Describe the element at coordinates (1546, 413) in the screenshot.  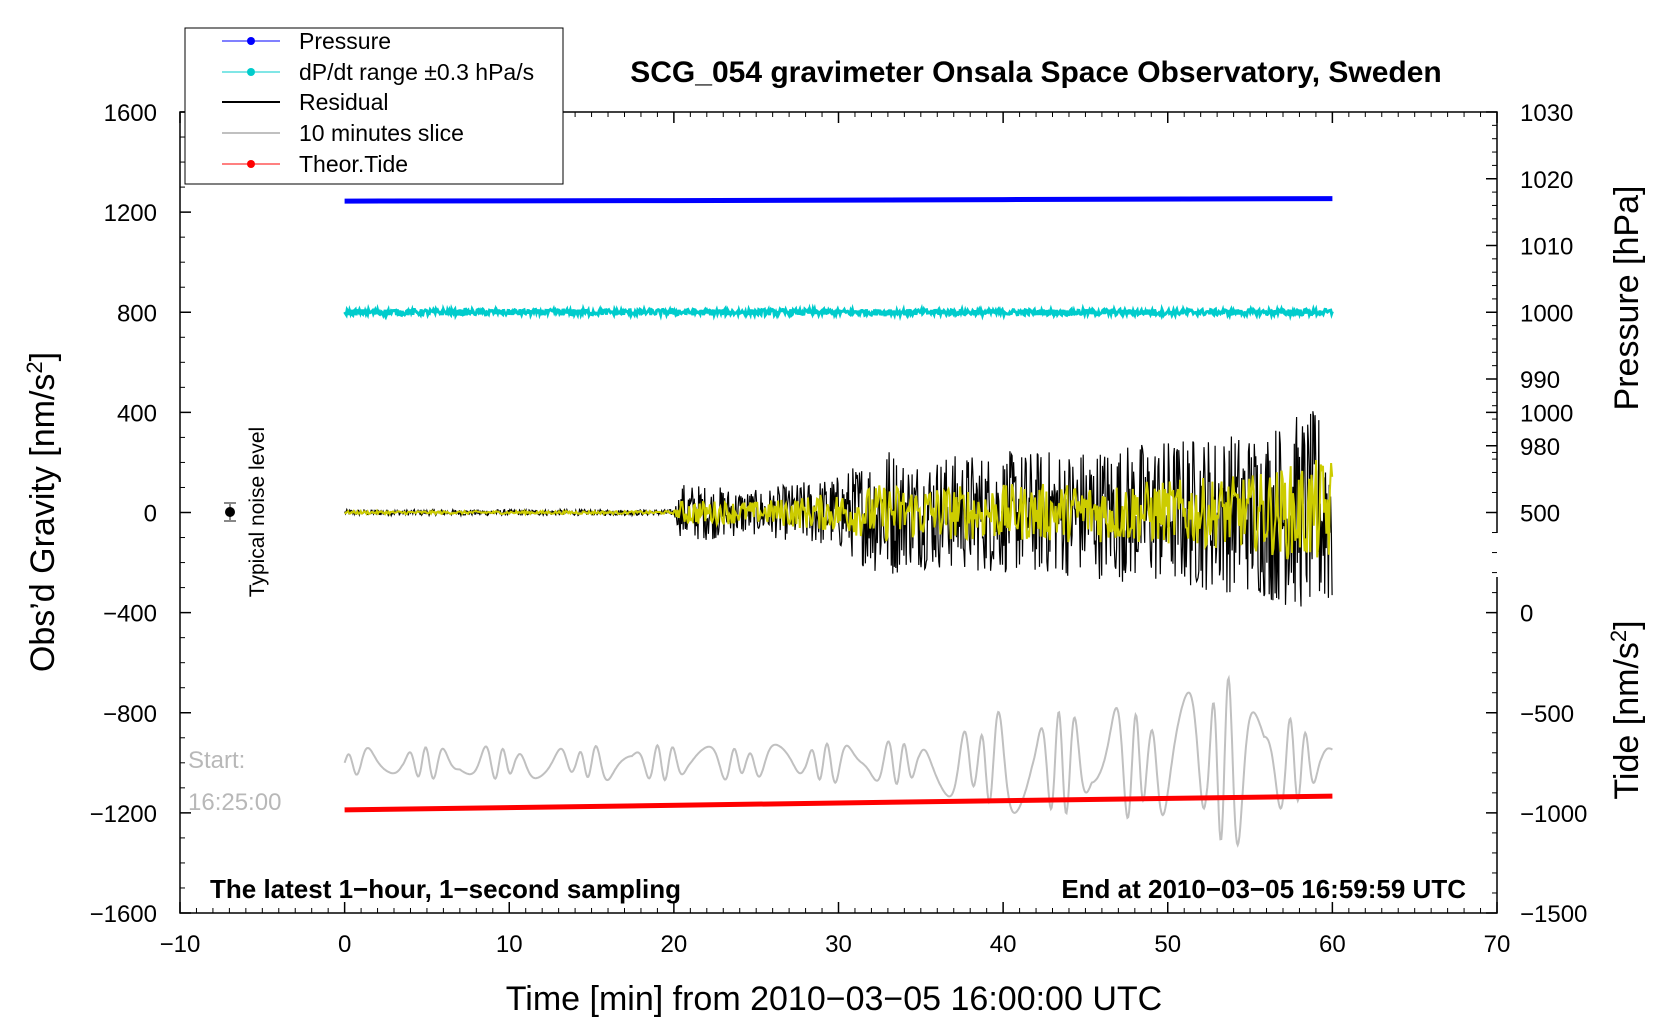
I see `tide-tick-label: 1000` at that location.